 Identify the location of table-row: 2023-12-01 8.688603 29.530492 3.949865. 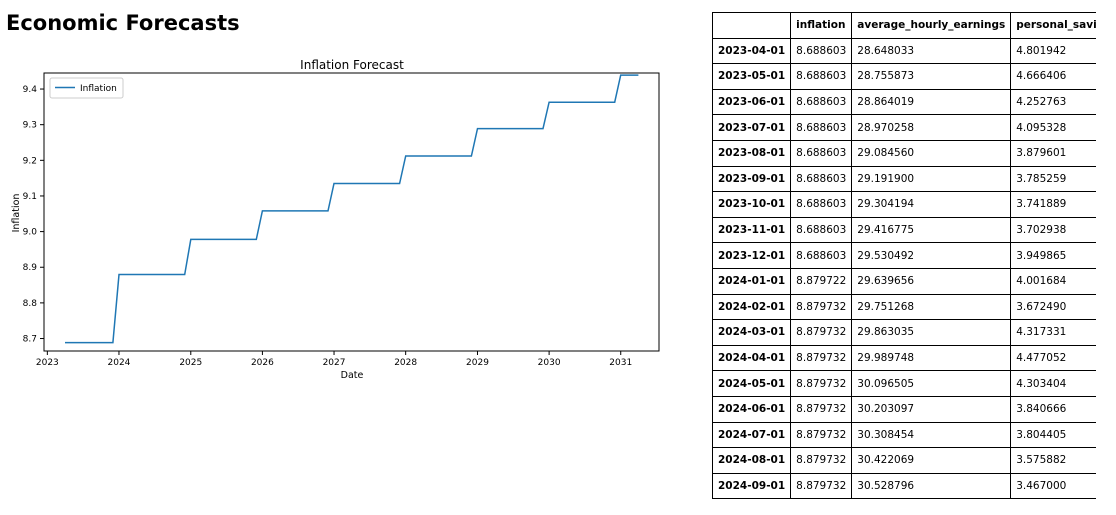
(904, 255).